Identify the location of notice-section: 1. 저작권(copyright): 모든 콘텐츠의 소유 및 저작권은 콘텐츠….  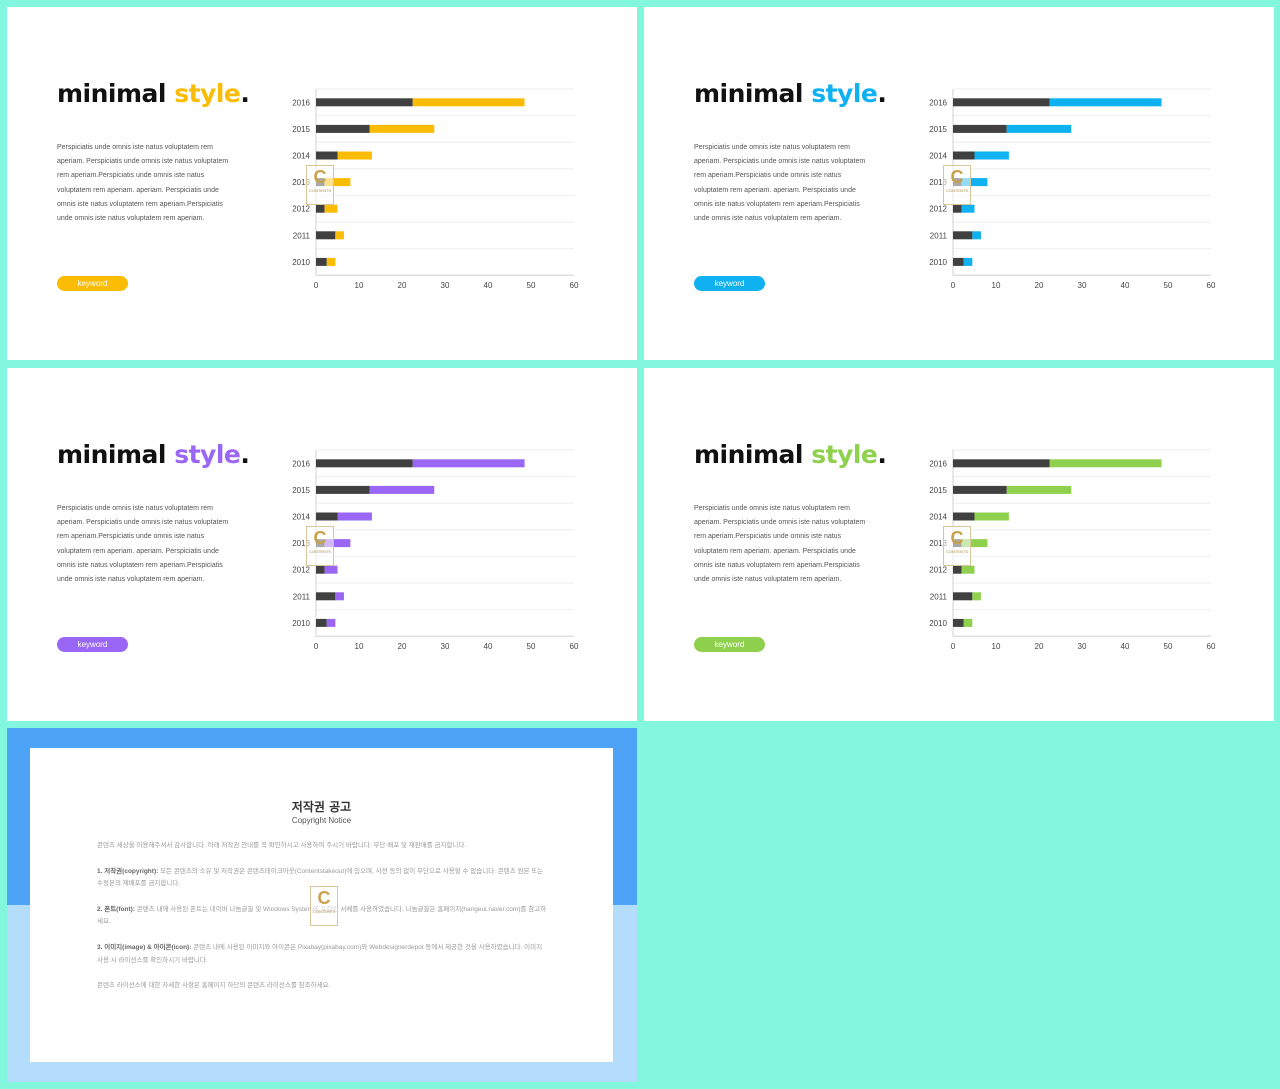
(323, 878).